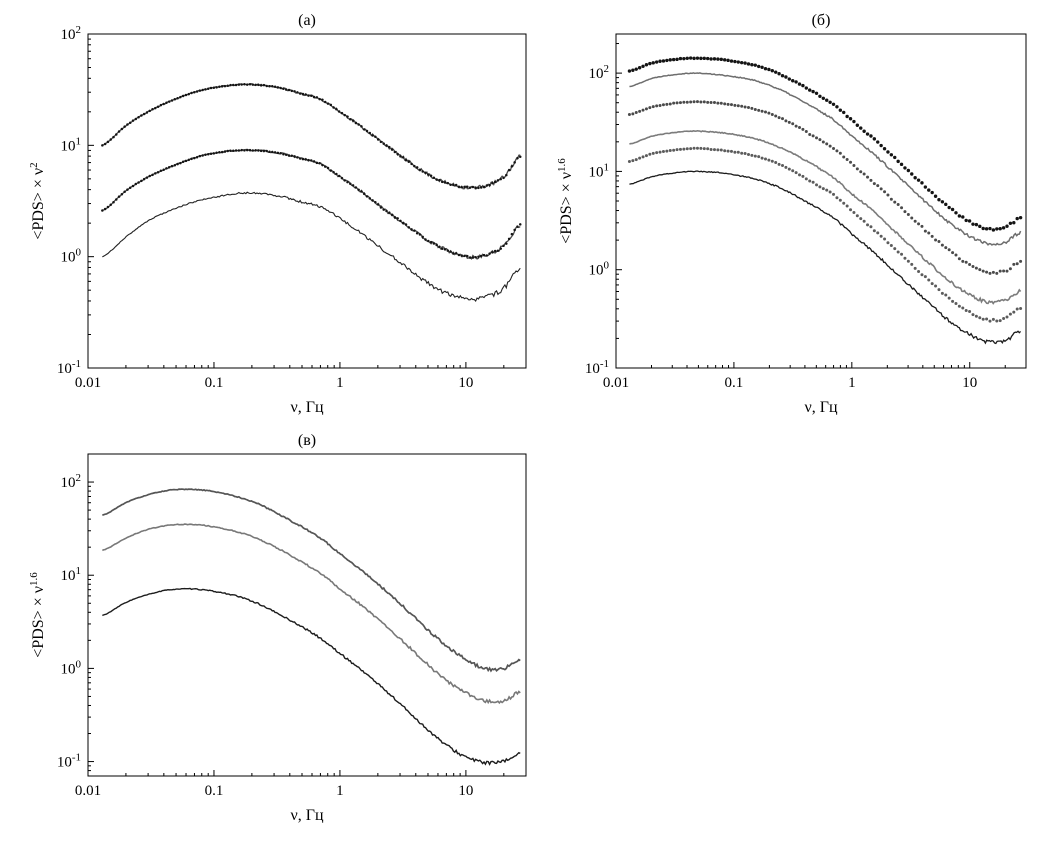  What do you see at coordinates (37, 200) in the screenshot?
I see `y-axis-label: <PDS> × ν2` at bounding box center [37, 200].